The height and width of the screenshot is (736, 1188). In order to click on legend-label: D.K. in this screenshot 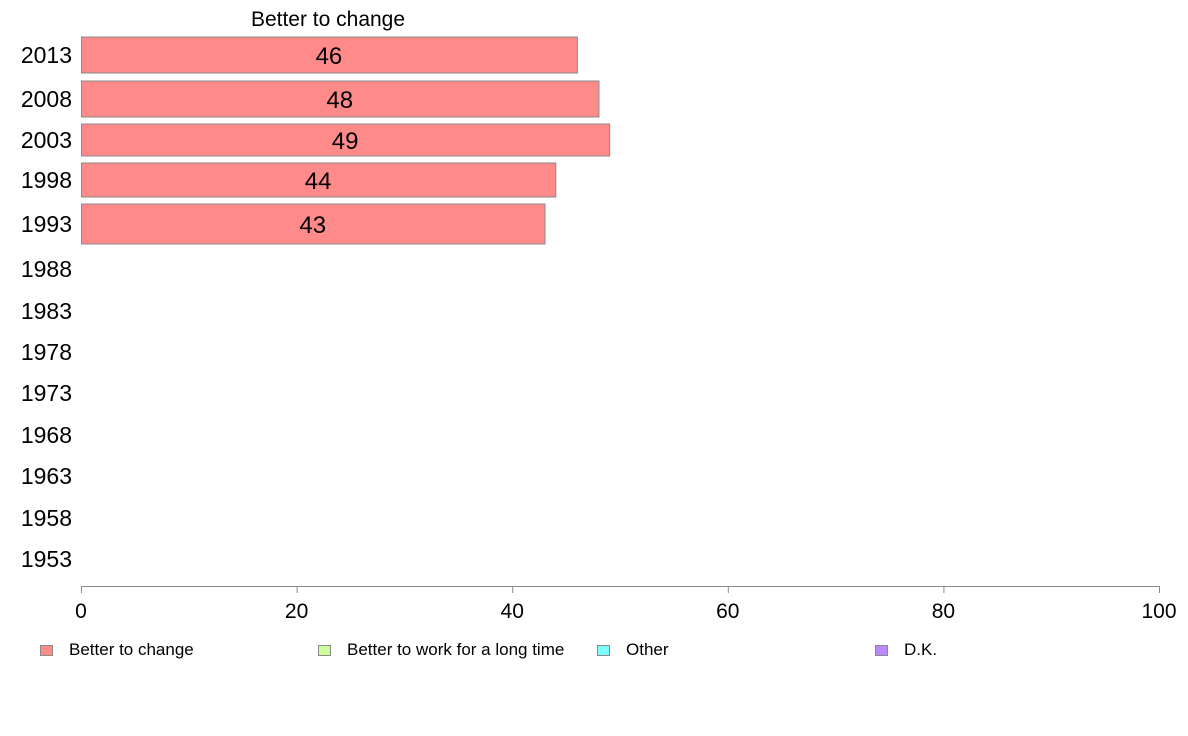, I will do `click(921, 649)`.